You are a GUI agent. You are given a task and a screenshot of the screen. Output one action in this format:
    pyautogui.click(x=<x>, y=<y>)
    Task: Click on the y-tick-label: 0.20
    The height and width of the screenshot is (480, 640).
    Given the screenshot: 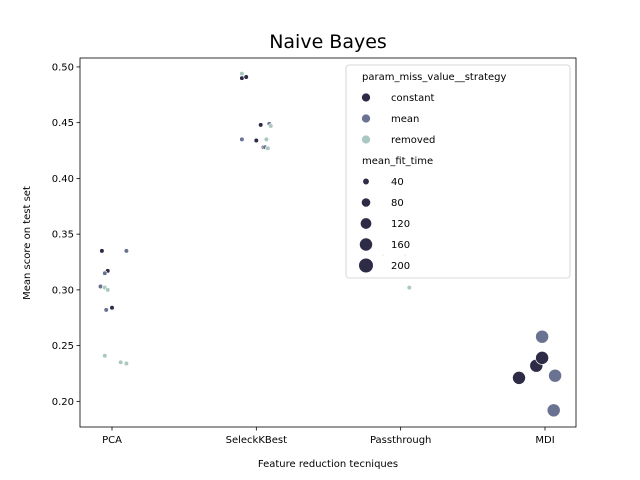 What is the action you would take?
    pyautogui.click(x=63, y=402)
    